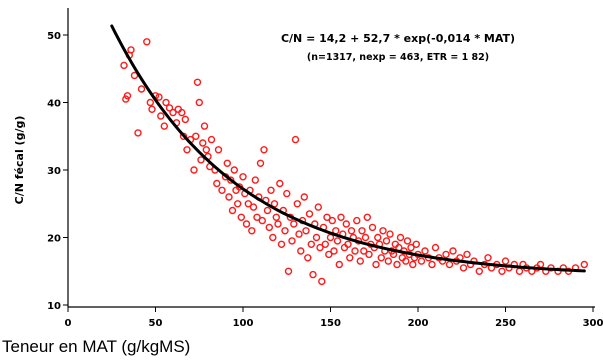  What do you see at coordinates (54, 36) in the screenshot?
I see `y-tick-label: 50` at bounding box center [54, 36].